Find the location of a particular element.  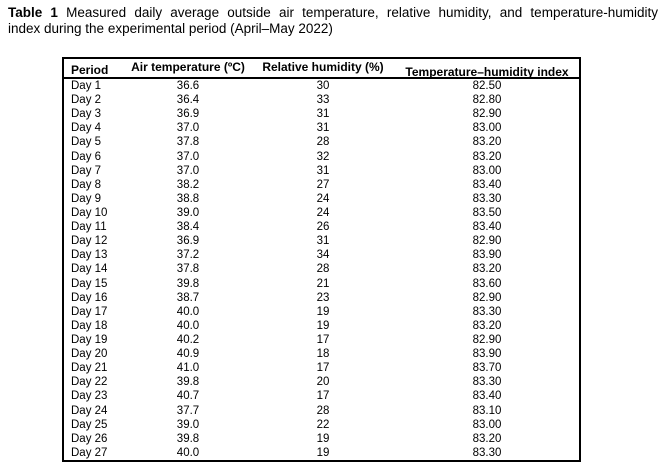

cell-period: Day 15 is located at coordinates (89, 283).